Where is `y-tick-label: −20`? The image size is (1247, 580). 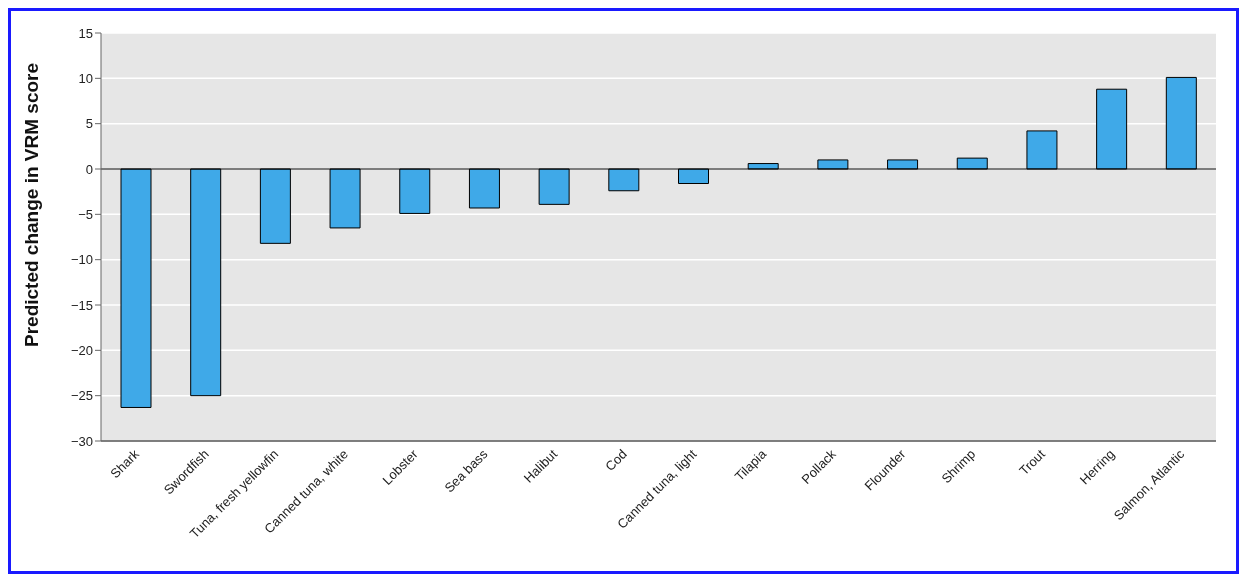
y-tick-label: −20 is located at coordinates (81, 350).